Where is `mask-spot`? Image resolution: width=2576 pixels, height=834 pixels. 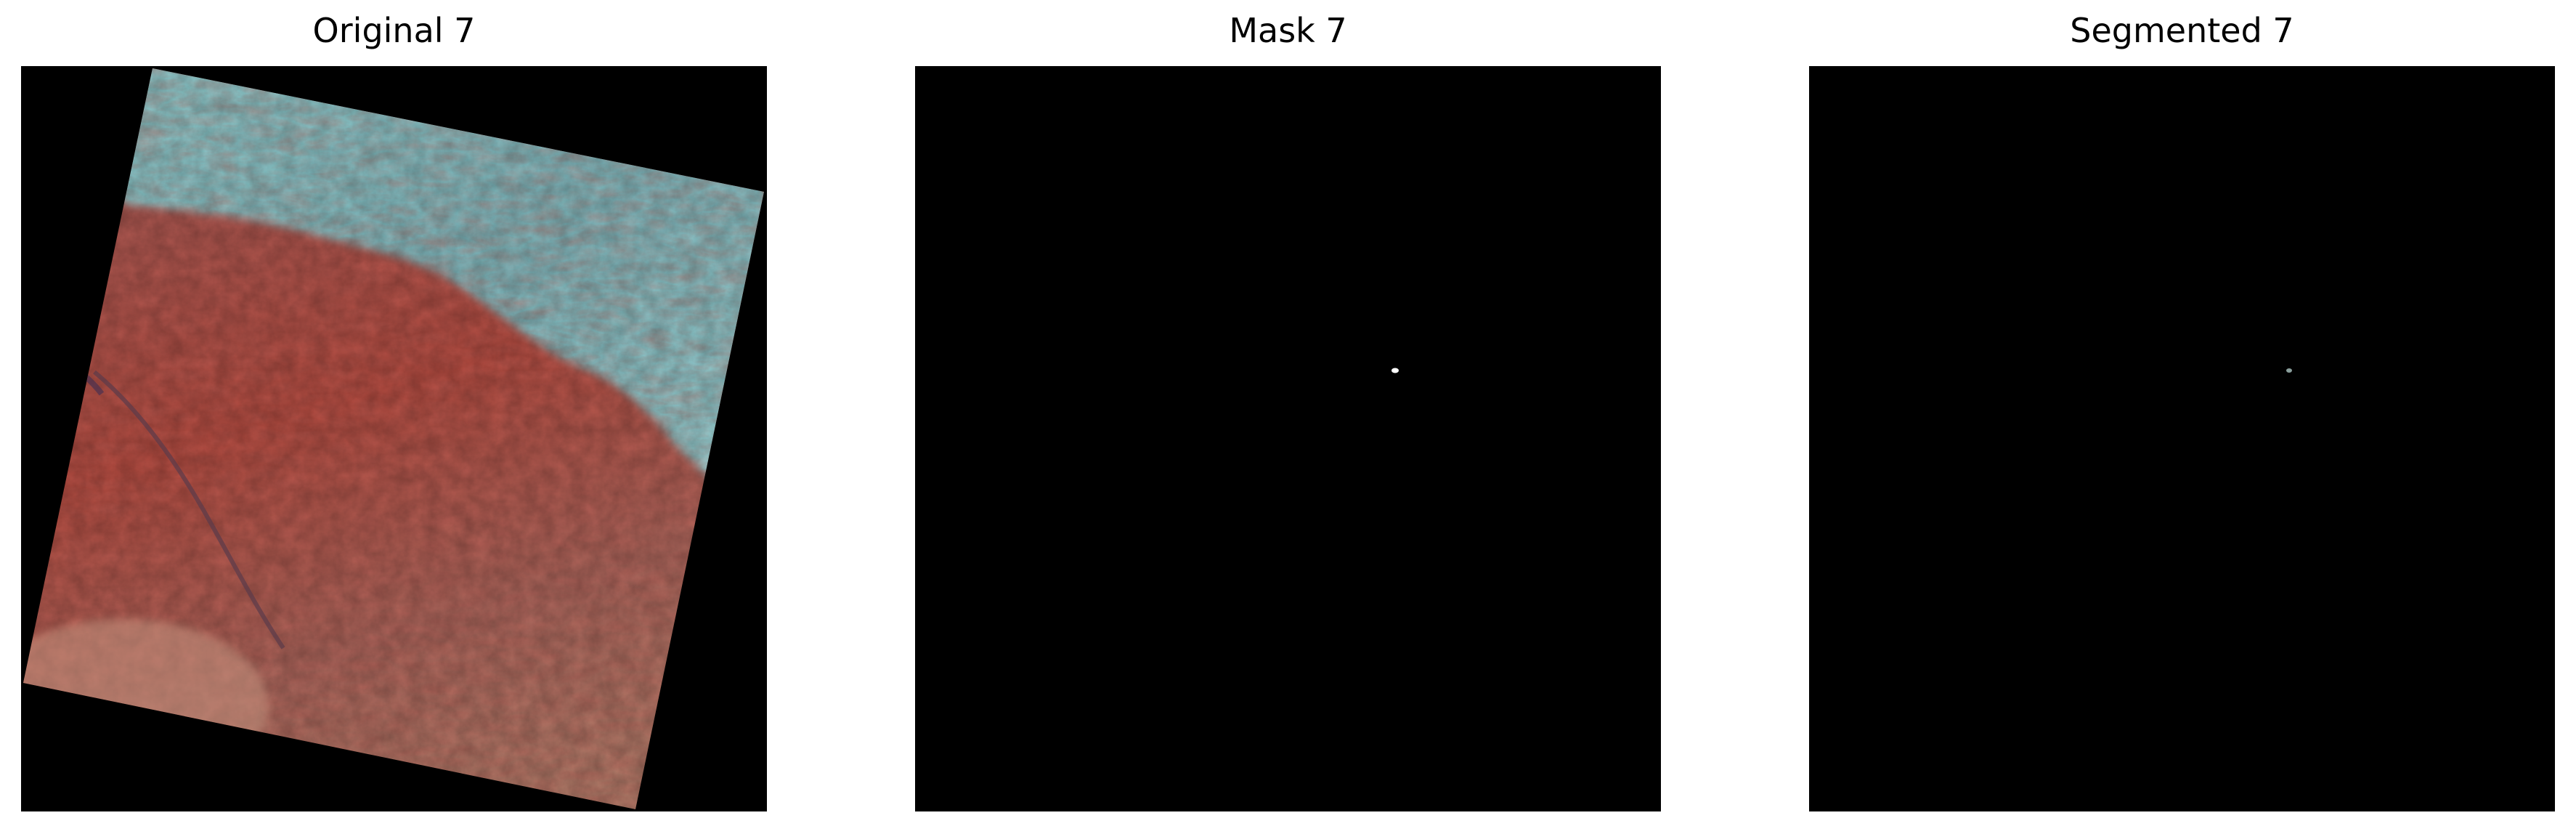
mask-spot is located at coordinates (1395, 370).